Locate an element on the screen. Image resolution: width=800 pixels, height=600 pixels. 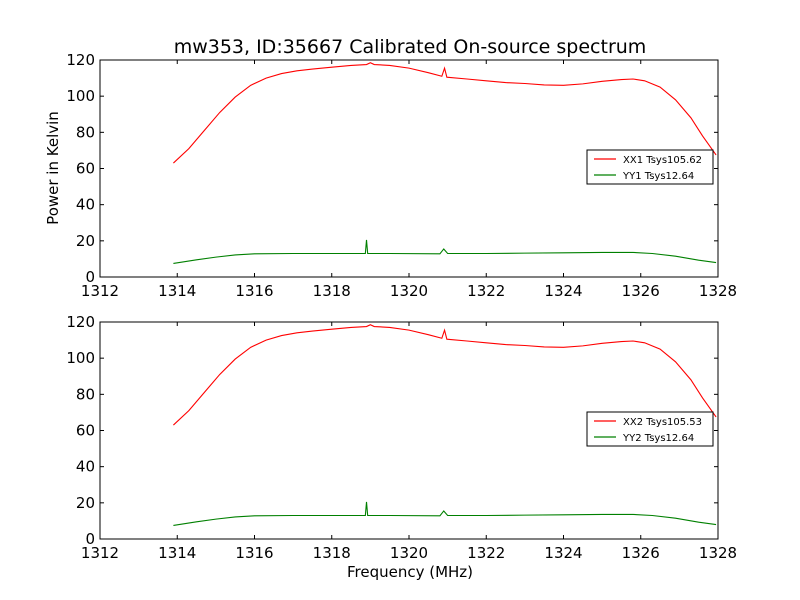
x-axis-label: Frequency (MHz) is located at coordinates (410, 572).